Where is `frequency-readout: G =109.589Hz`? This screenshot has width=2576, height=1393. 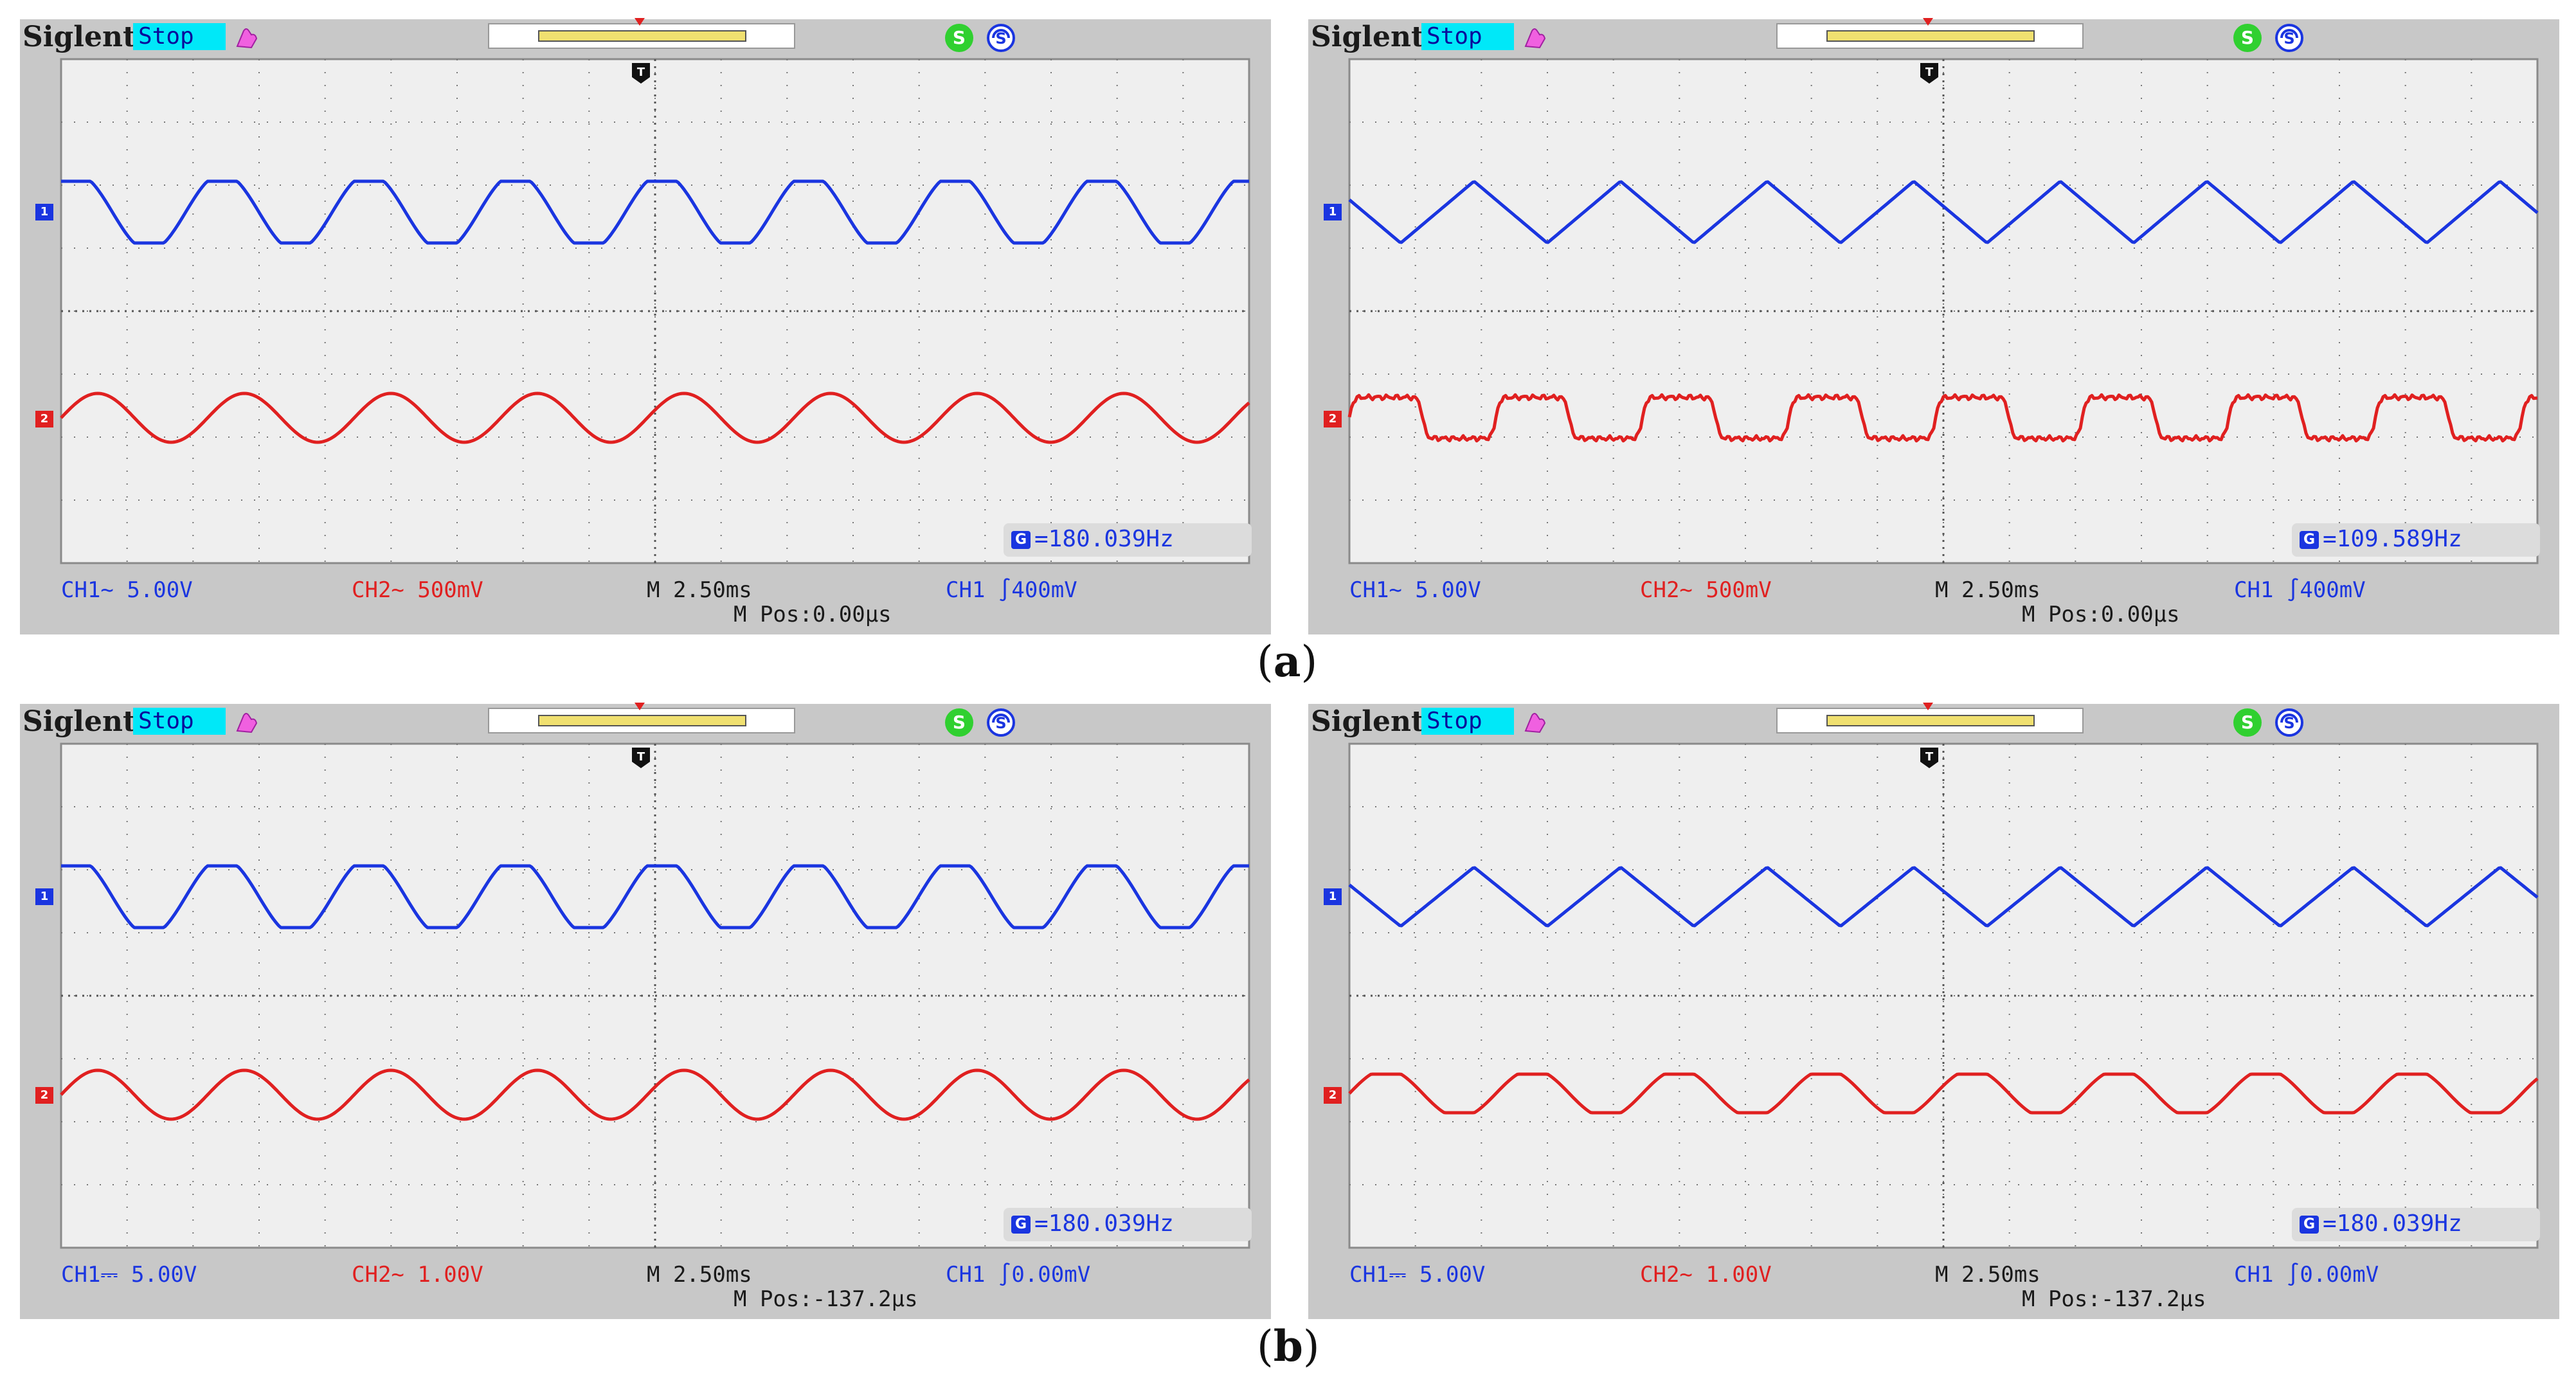
frequency-readout: G =109.589Hz is located at coordinates (2416, 540).